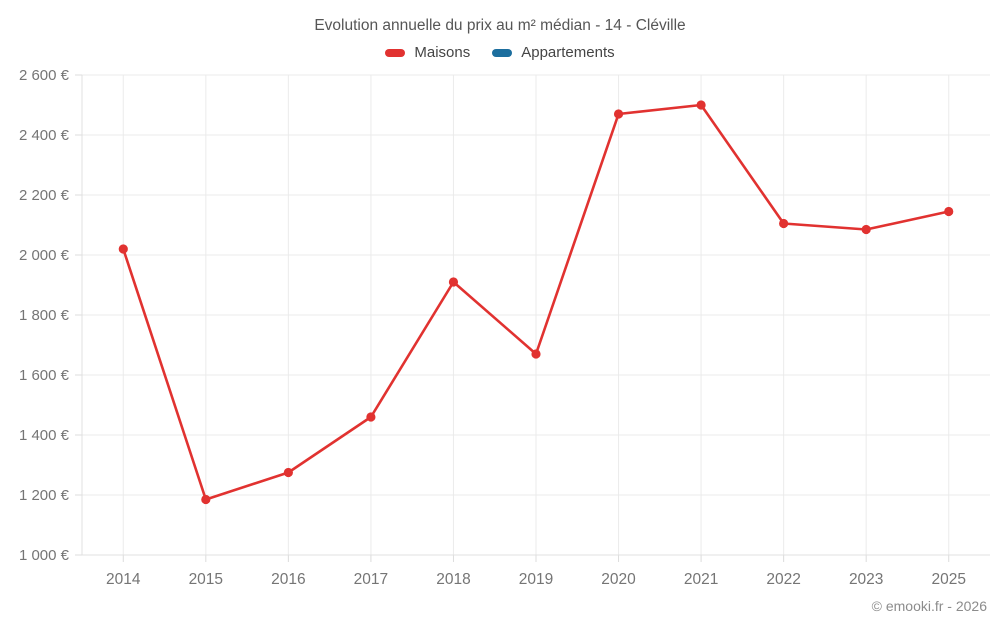 This screenshot has height=625, width=1000. Describe the element at coordinates (442, 52) in the screenshot. I see `legend-label: Maisons` at that location.